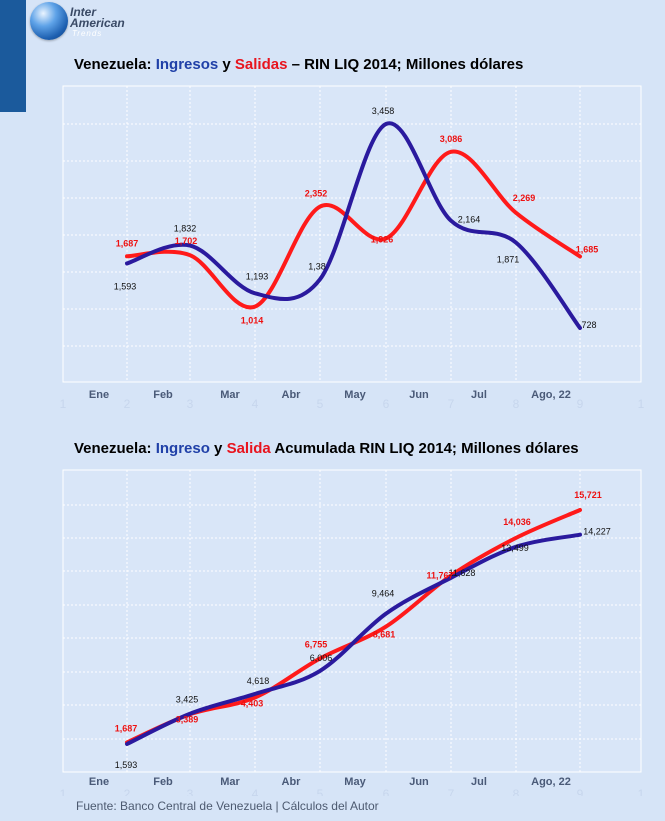 The width and height of the screenshot is (665, 821). I want to click on chart1-month-label-0: Ene, so click(99, 395).